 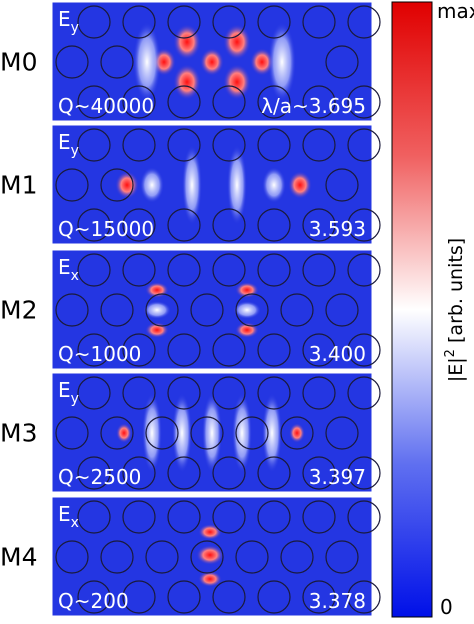 I want to click on normalized-wavelength: 3.400, so click(x=337, y=354).